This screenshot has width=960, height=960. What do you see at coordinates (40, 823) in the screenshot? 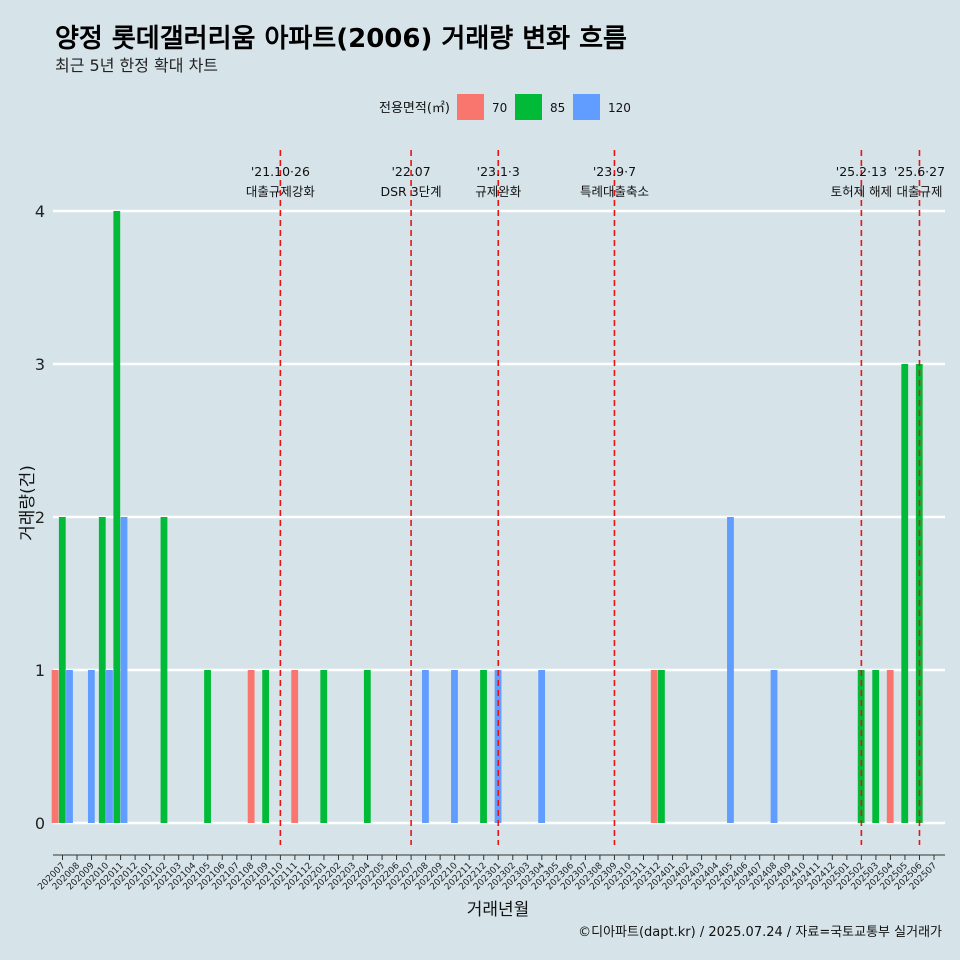
I see `y-tick-label: 0` at bounding box center [40, 823].